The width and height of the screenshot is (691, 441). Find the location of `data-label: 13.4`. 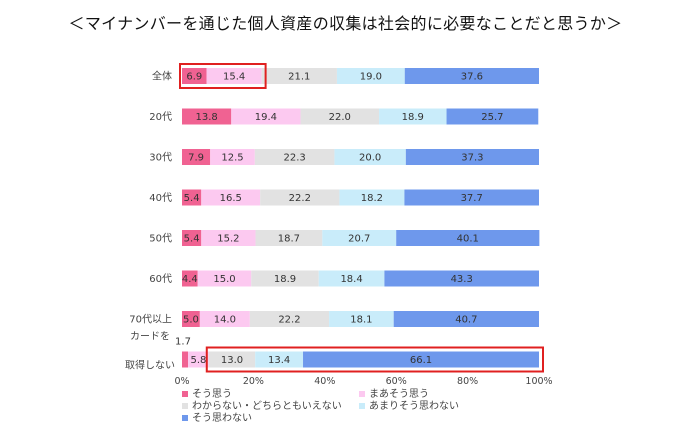

data-label: 13.4 is located at coordinates (279, 360).